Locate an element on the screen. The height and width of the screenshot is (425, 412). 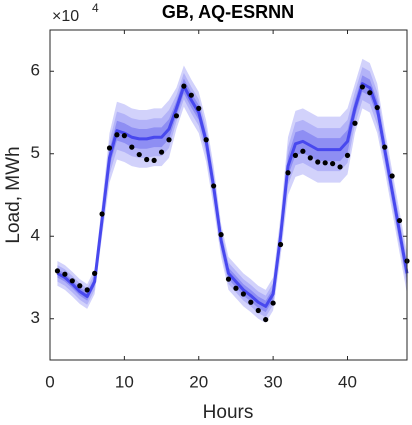
x-tick-label: 30 is located at coordinates (273, 381).